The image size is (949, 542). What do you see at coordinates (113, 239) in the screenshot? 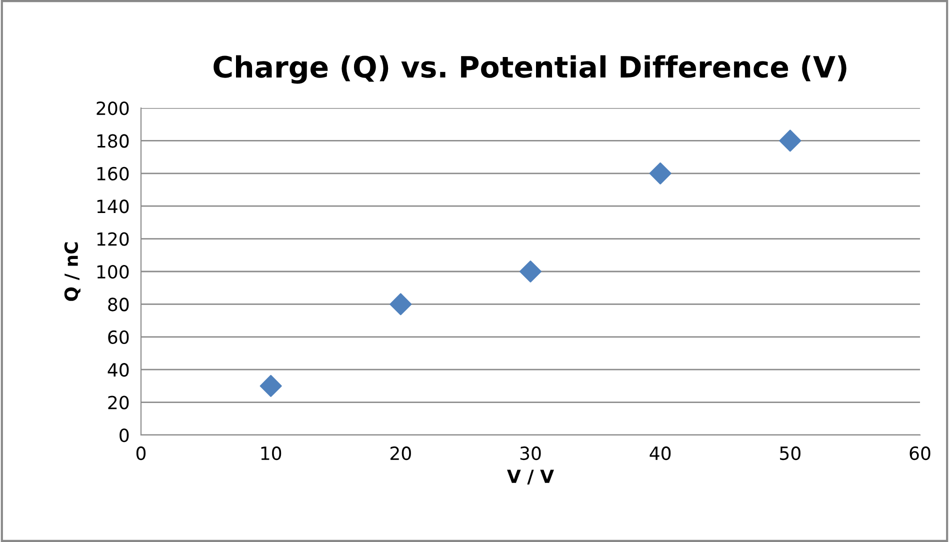
I see `y-tick-label: 120` at bounding box center [113, 239].